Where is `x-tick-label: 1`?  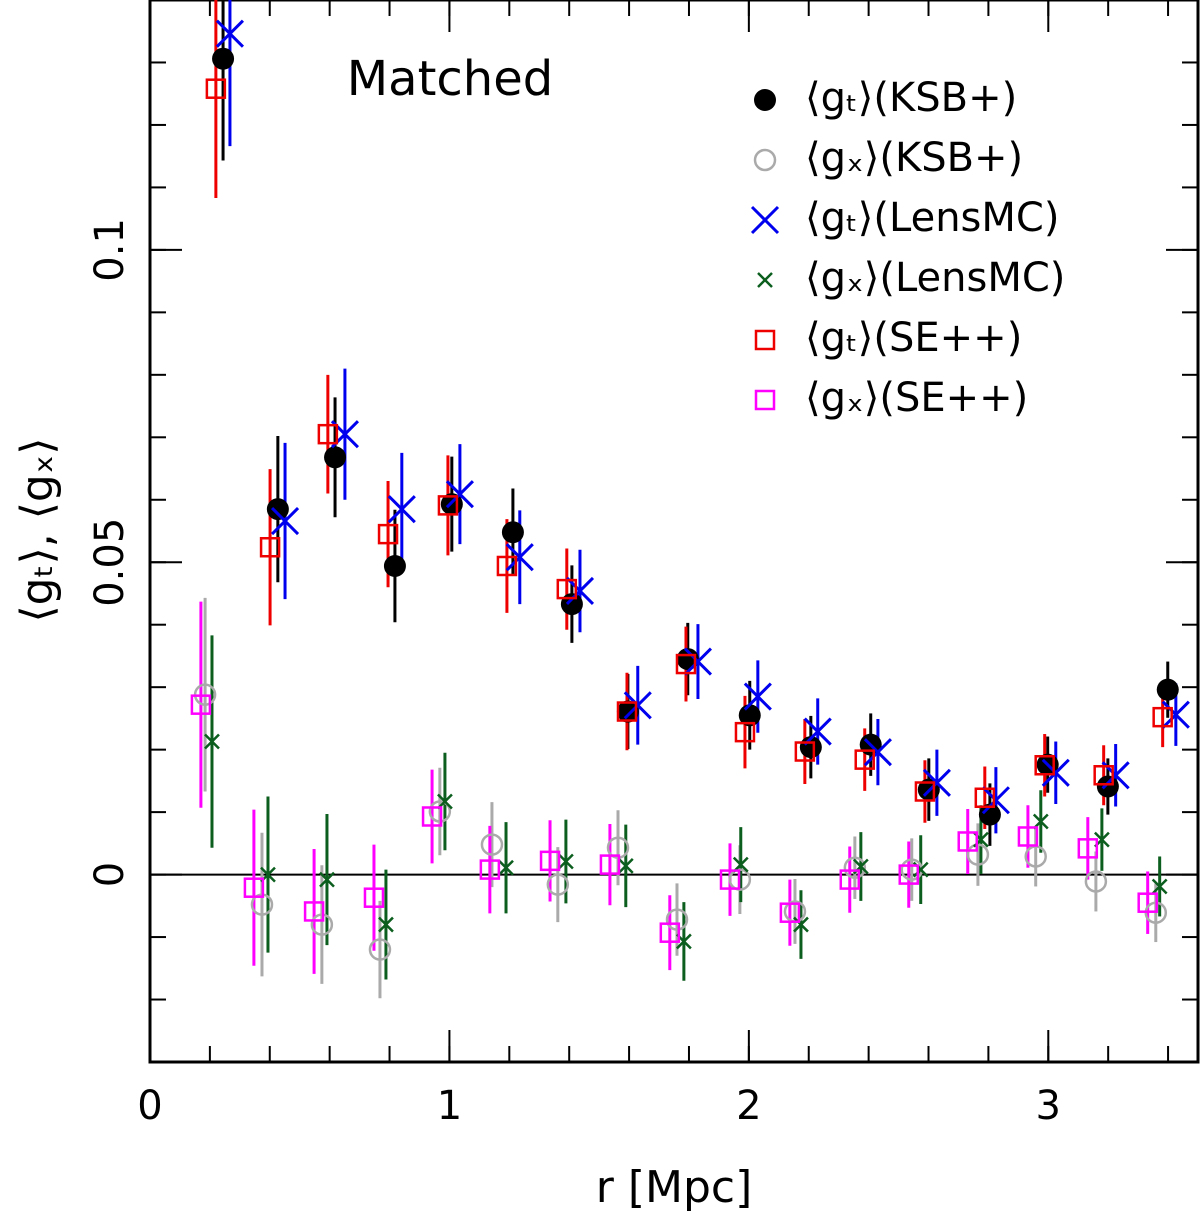 x-tick-label: 1 is located at coordinates (449, 1106).